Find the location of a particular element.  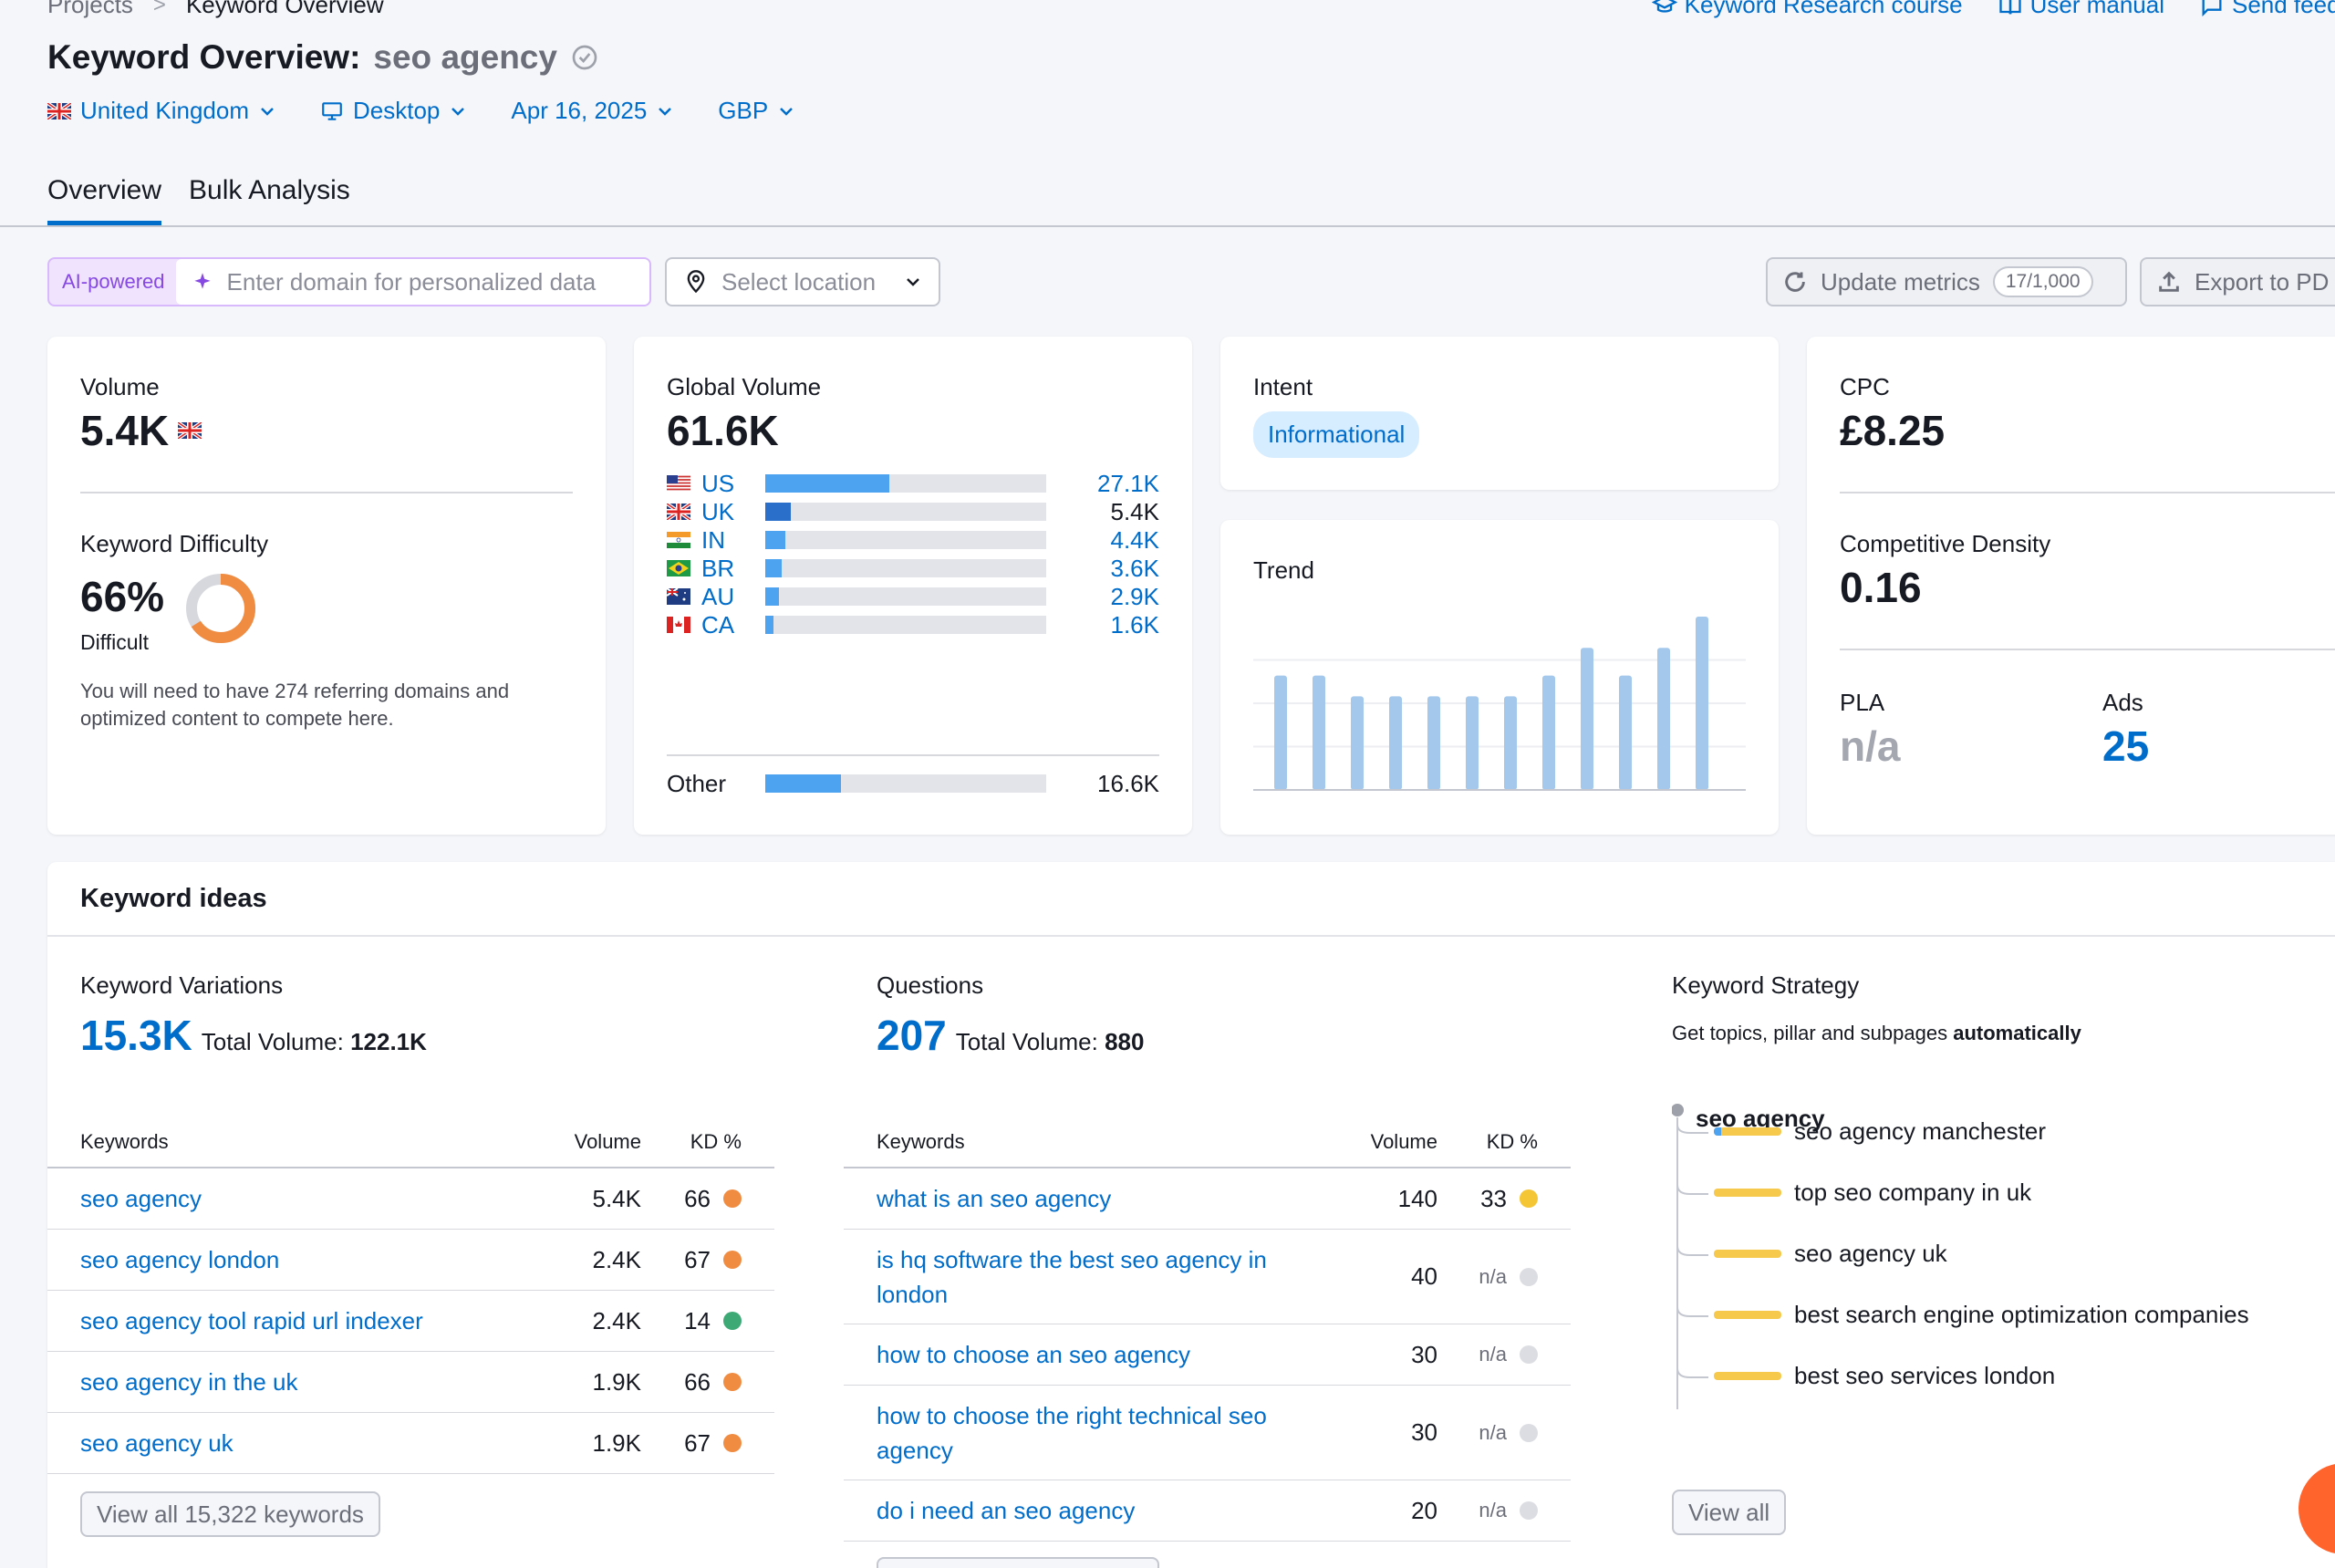

table-header: Keywords Volume KD % is located at coordinates (1207, 1143).